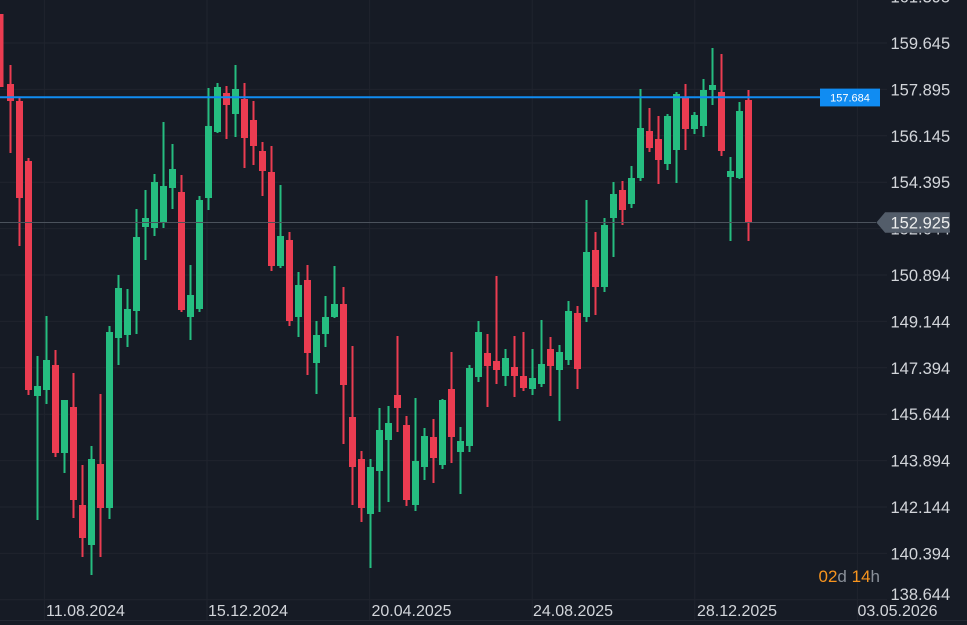 The image size is (967, 625). What do you see at coordinates (921, 3) in the screenshot?
I see `svg-text: 161.395` at bounding box center [921, 3].